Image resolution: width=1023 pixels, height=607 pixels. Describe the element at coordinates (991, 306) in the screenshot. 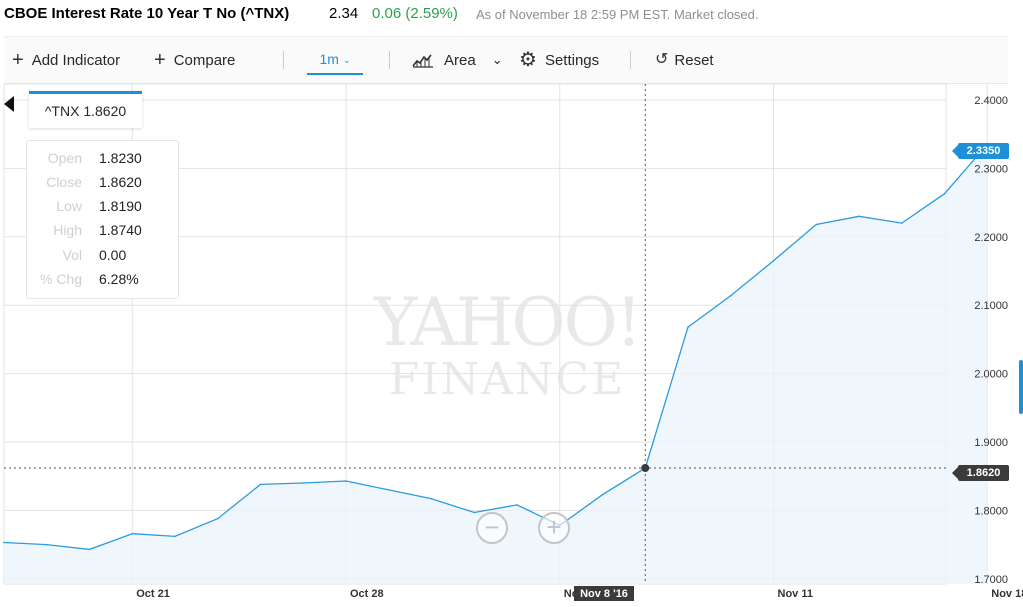

I see `y-tick-label: 2.1000` at that location.